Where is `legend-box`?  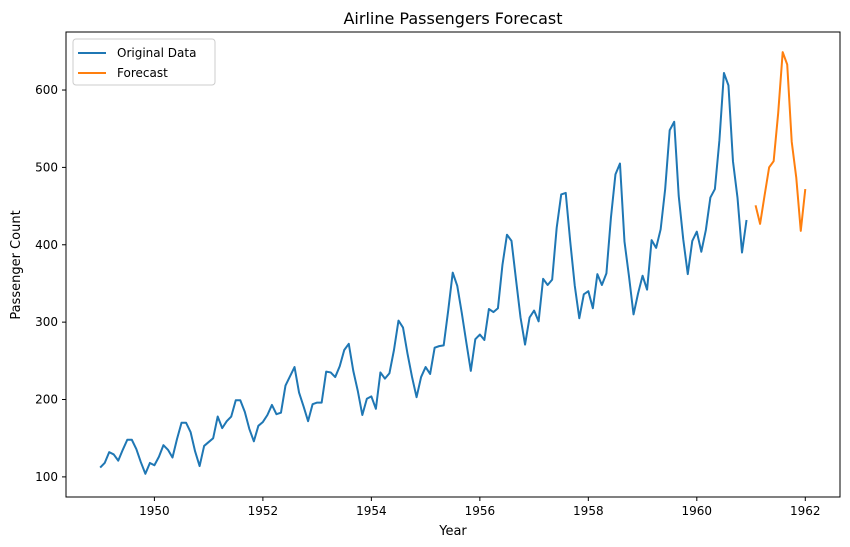
legend-box is located at coordinates (144, 62).